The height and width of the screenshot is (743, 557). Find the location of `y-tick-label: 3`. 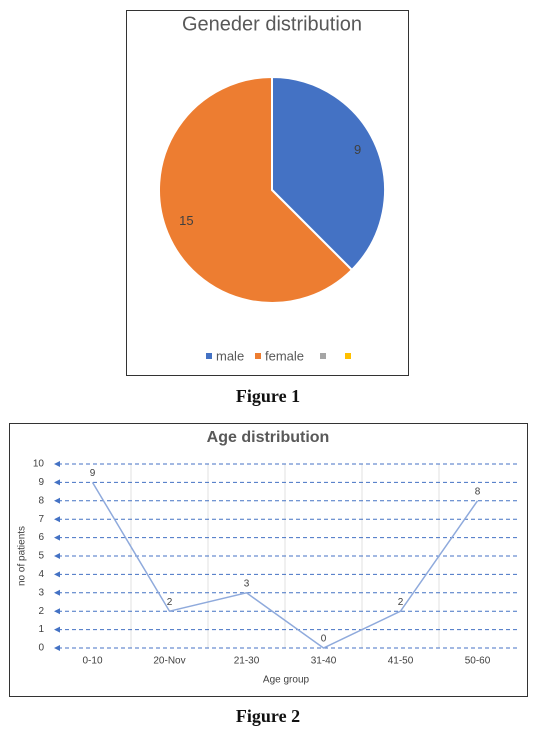

y-tick-label: 3 is located at coordinates (41, 592).